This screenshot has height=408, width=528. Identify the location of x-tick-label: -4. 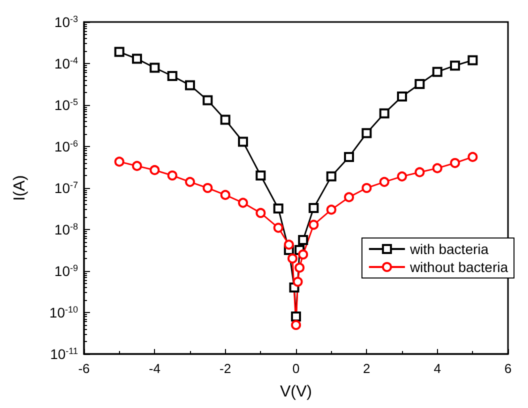
(154, 368).